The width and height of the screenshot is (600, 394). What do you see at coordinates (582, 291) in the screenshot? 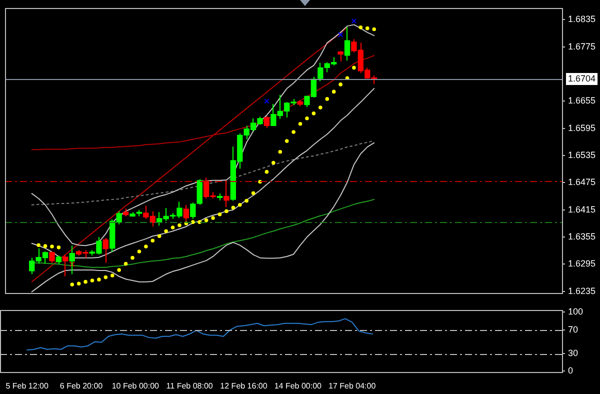
I see `y-tick-label: 1.6235` at bounding box center [582, 291].